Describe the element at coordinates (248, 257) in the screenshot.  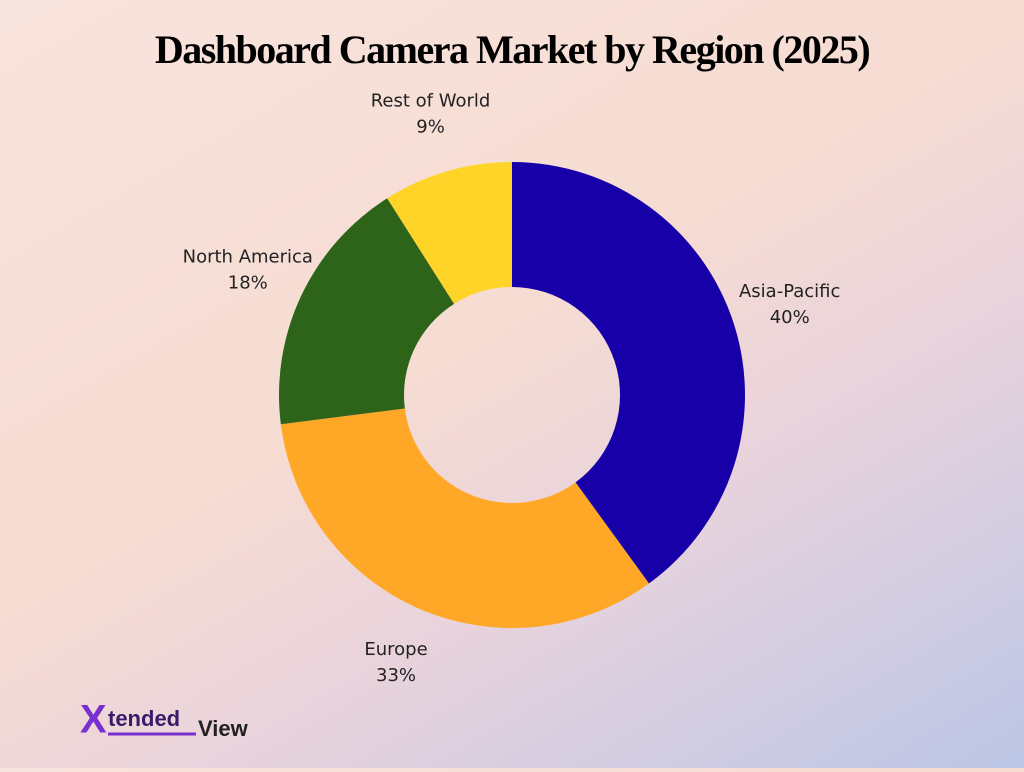
I see `segment-label: North America` at that location.